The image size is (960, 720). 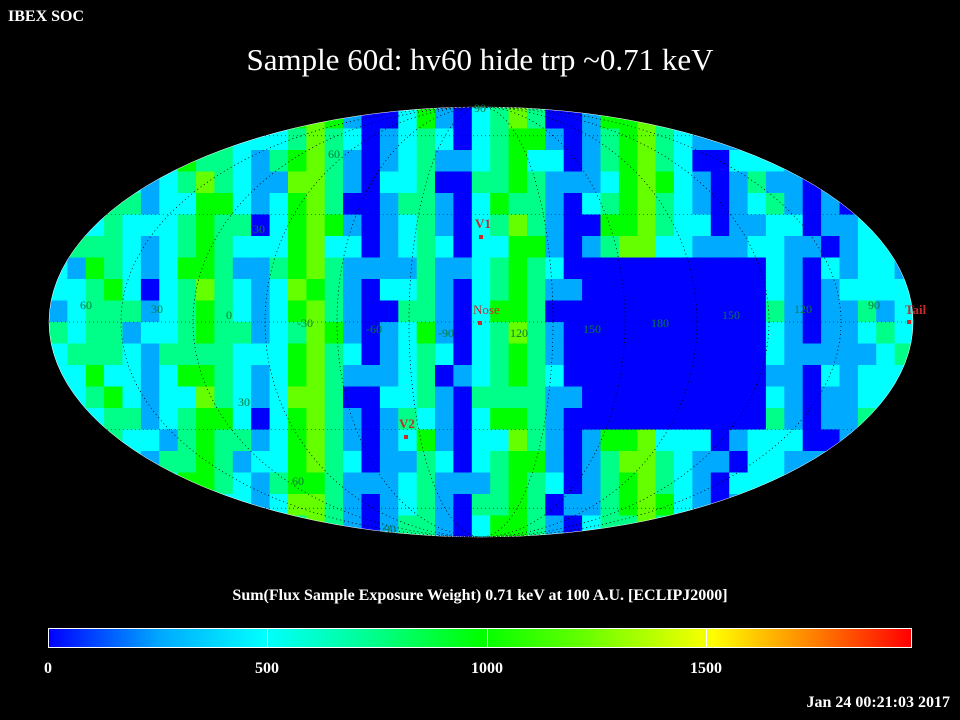 I want to click on lon-label: 0, so click(x=229, y=315).